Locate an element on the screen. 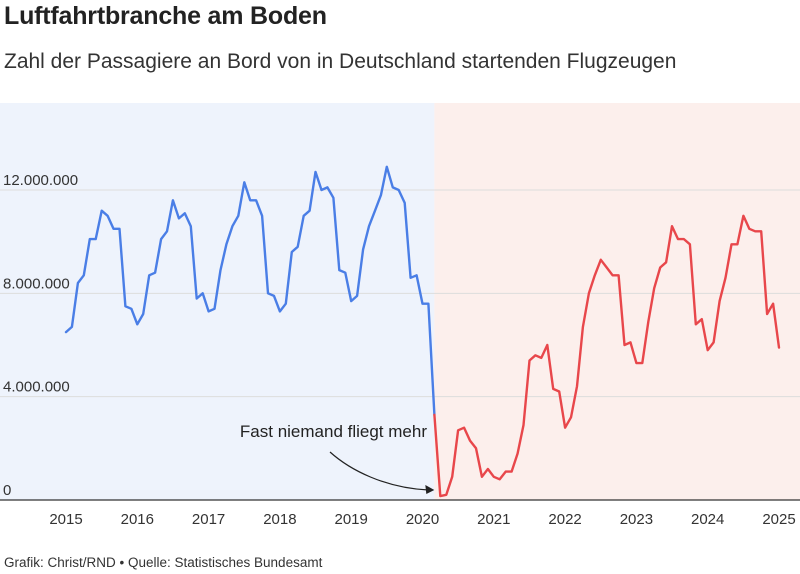 The width and height of the screenshot is (800, 574). x-tick-label: 2019 is located at coordinates (351, 519).